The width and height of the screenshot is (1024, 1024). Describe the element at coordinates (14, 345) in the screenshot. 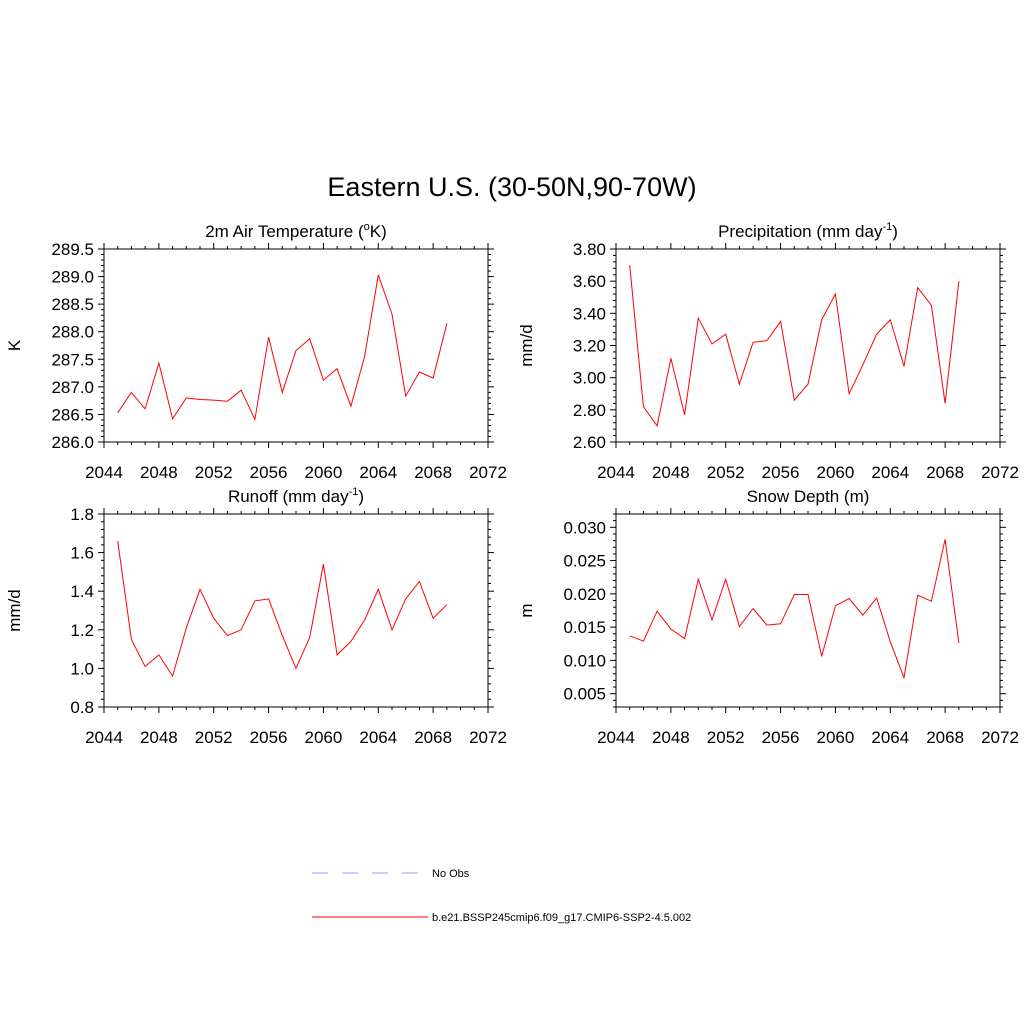

I see `air-temperature-ylabel: K` at that location.